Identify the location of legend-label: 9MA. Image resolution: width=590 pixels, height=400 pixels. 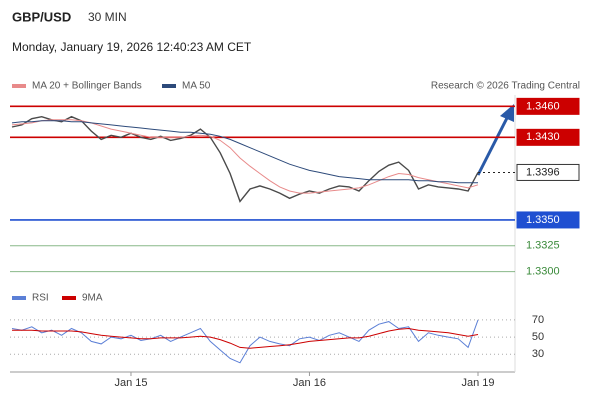
(92, 298).